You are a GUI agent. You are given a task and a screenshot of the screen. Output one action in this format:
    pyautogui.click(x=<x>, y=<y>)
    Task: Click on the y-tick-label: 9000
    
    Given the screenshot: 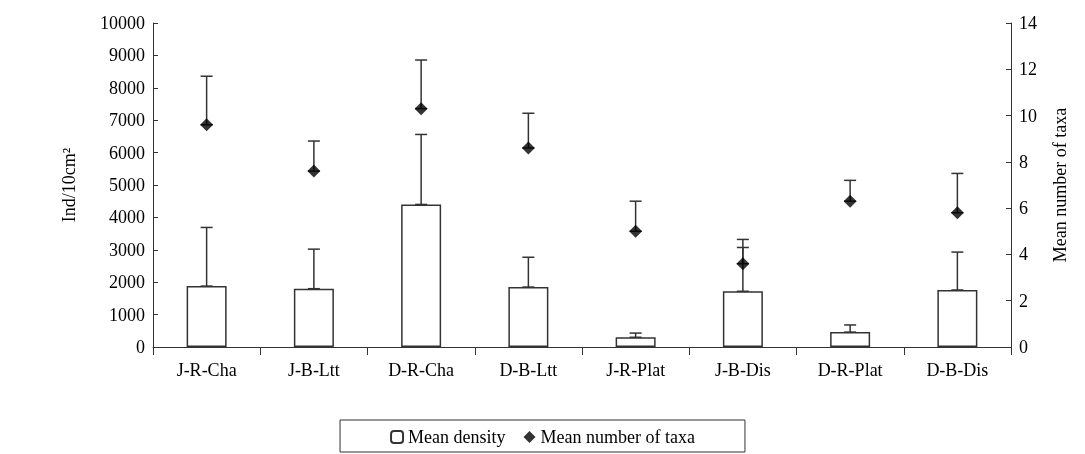 What is the action you would take?
    pyautogui.click(x=127, y=55)
    